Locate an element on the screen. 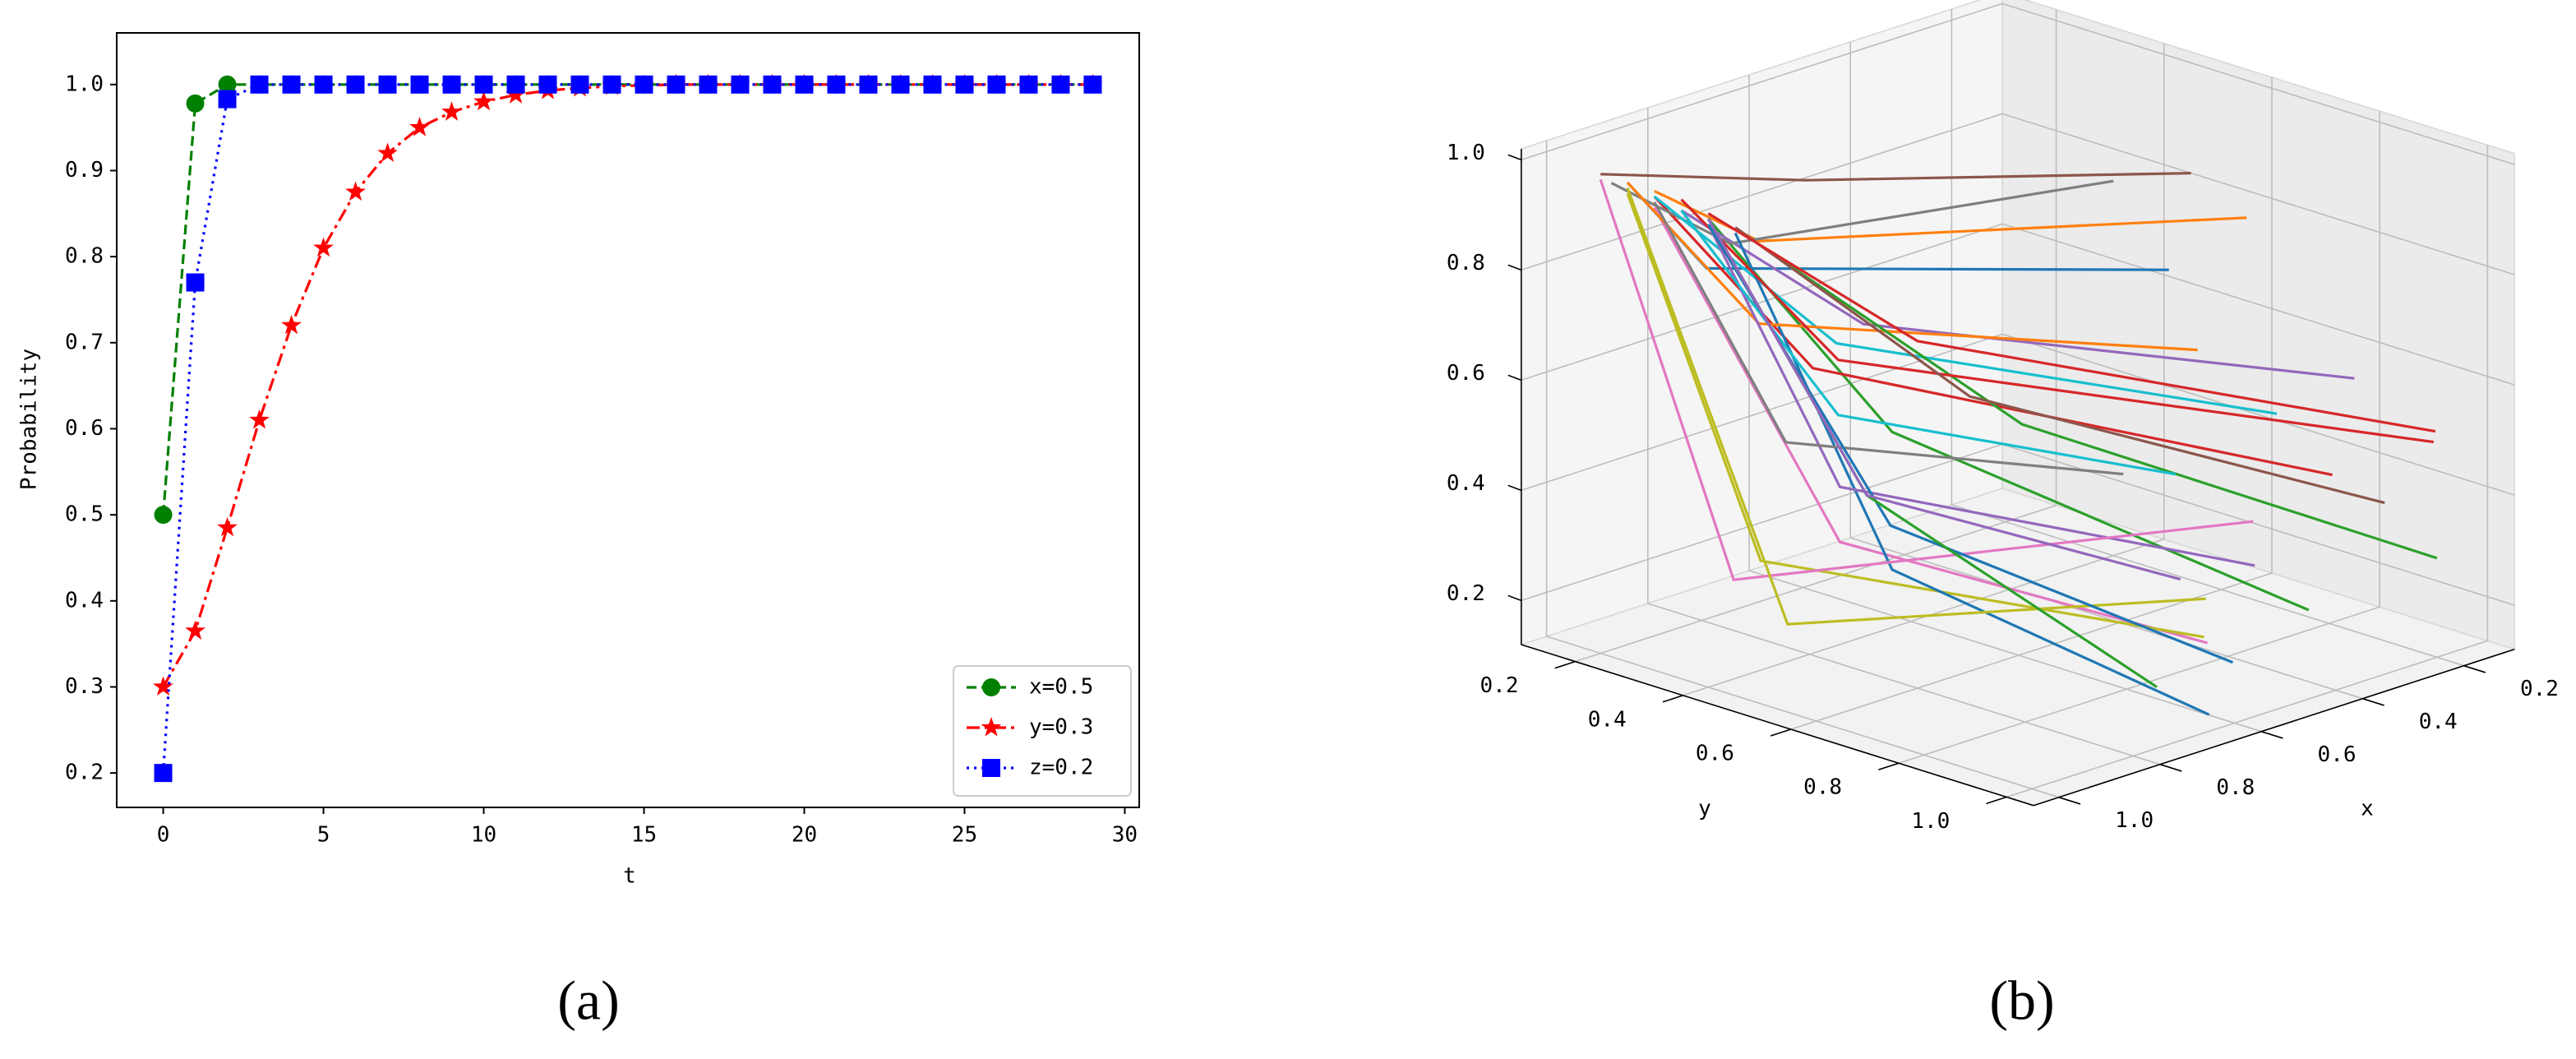 The width and height of the screenshot is (2576, 1059). y-tick-label: 0.4 is located at coordinates (1607, 719).